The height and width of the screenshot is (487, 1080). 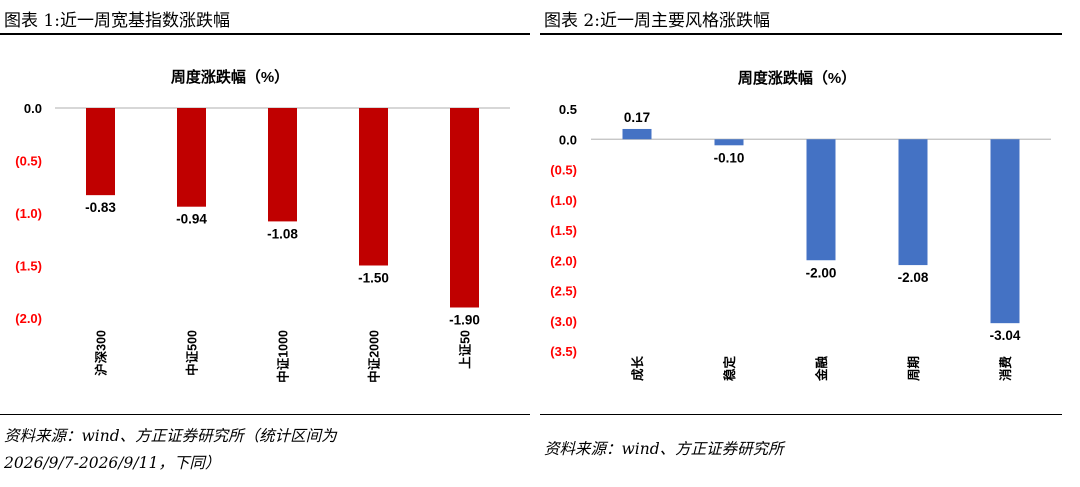 I want to click on right-title-rule, so click(x=801, y=34).